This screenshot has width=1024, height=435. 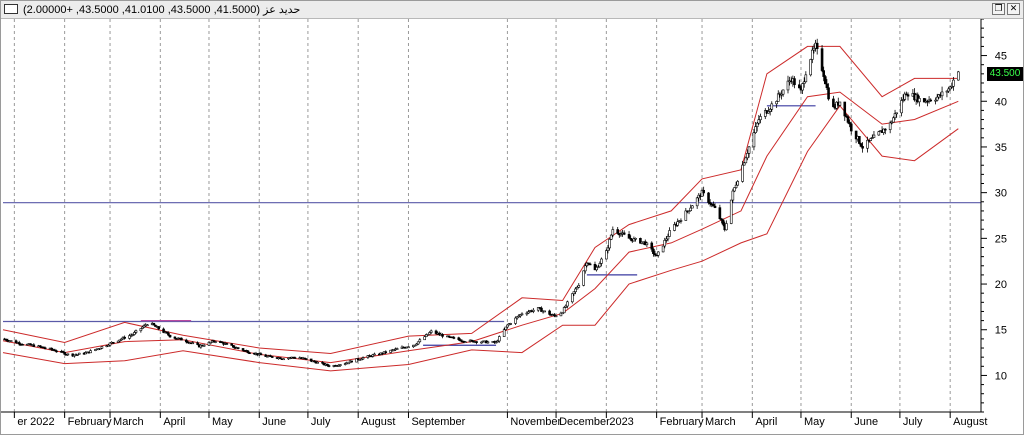 What do you see at coordinates (998, 9) in the screenshot?
I see `restore-icon: ❐` at bounding box center [998, 9].